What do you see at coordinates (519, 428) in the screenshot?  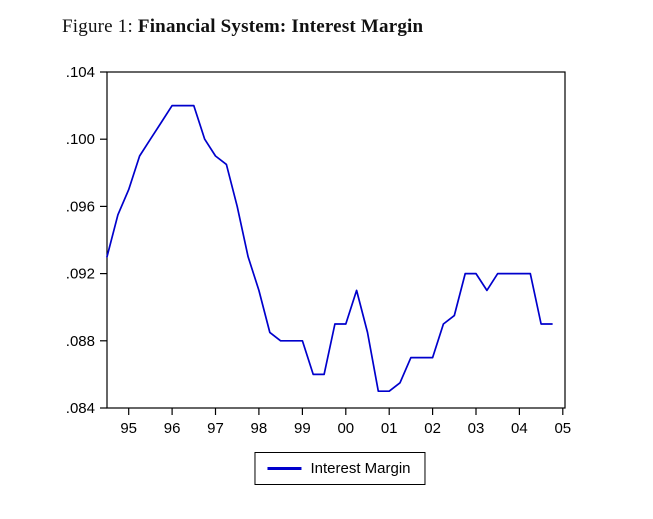 I see `x-axis-tick-label: 04` at bounding box center [519, 428].